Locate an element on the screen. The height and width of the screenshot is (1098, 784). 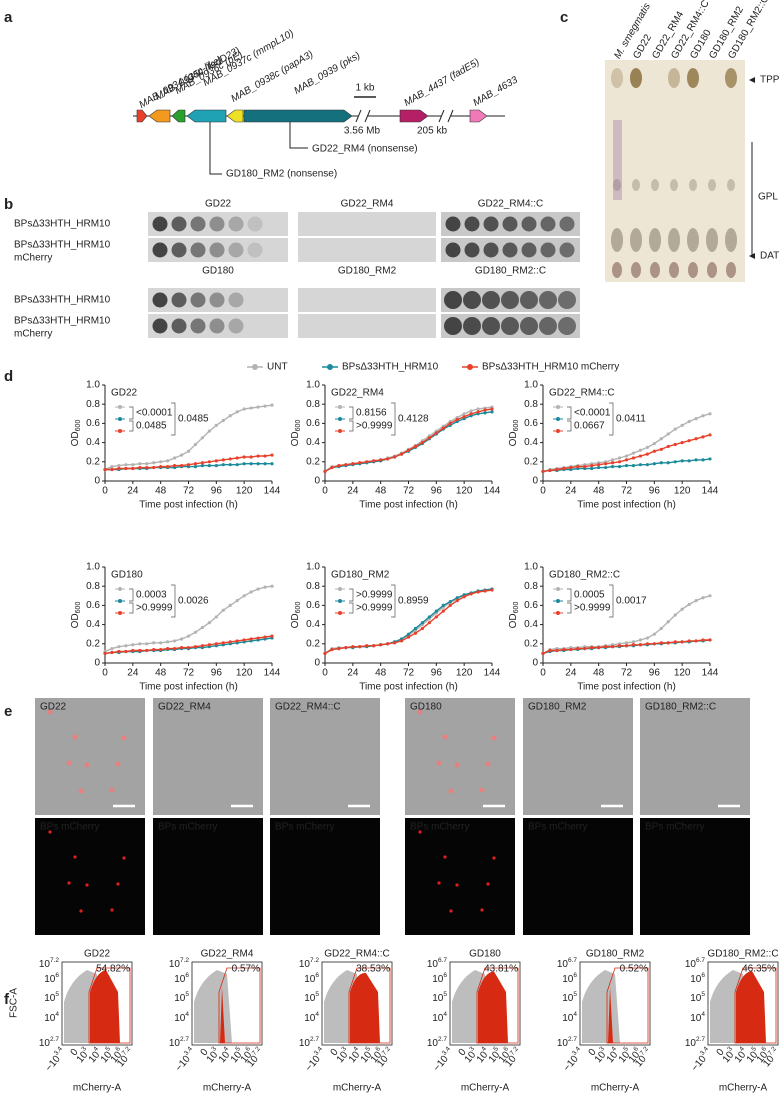
chart-title: GD22 is located at coordinates (124, 393).